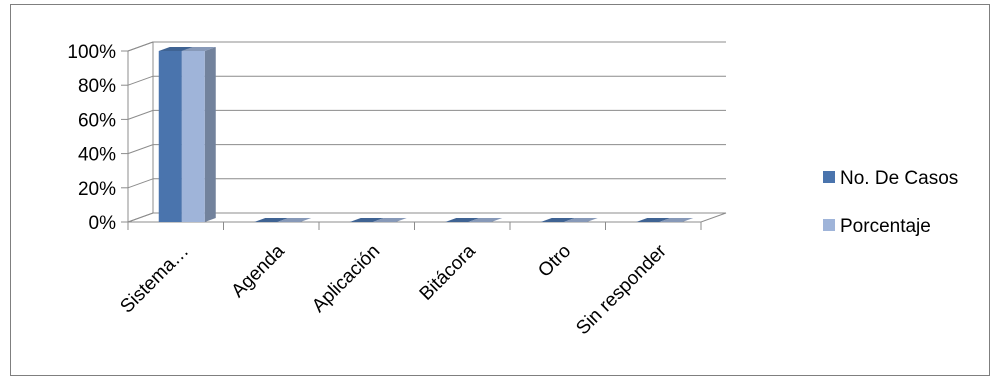 The width and height of the screenshot is (1000, 381). Describe the element at coordinates (97, 120) in the screenshot. I see `y-tick-label: 60%` at that location.